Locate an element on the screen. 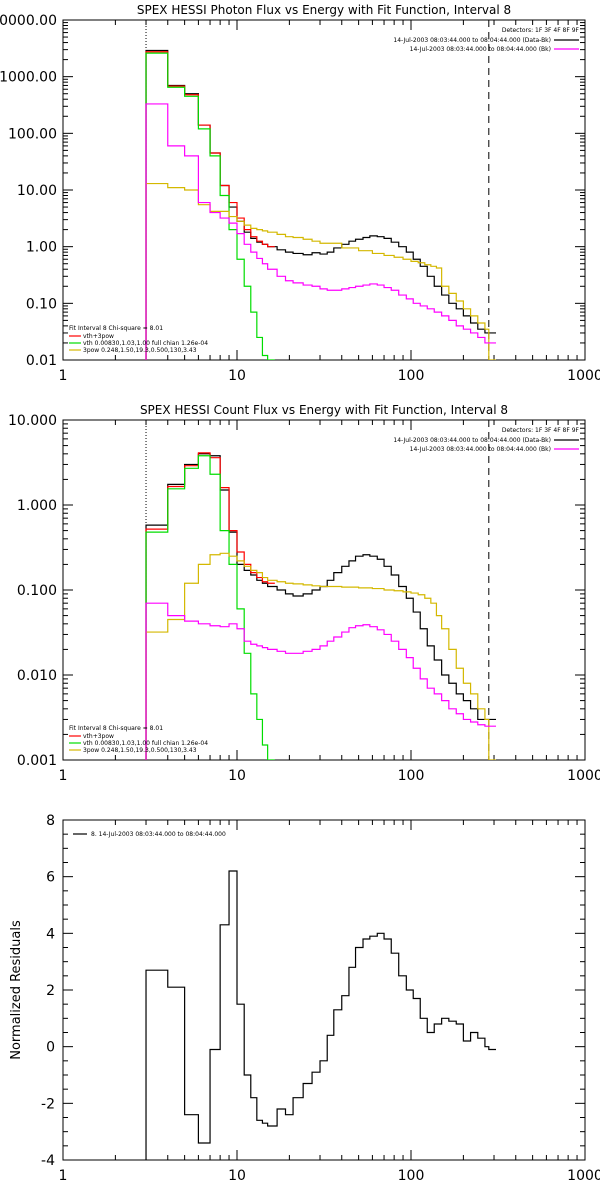 Image resolution: width=600 pixels, height=1204 pixels. y-tick-label: 1000.00 is located at coordinates (28, 78).